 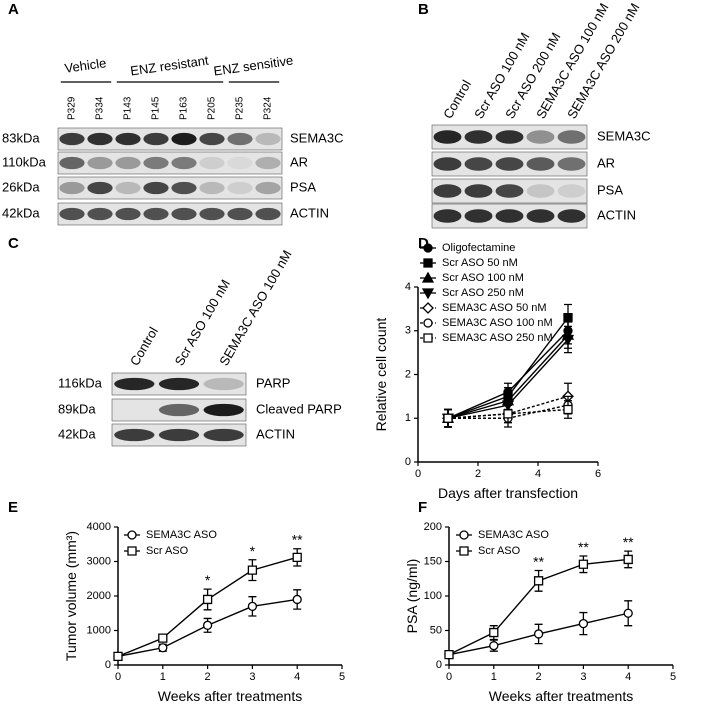 I want to click on x-tick-label: 1, so click(x=163, y=677).